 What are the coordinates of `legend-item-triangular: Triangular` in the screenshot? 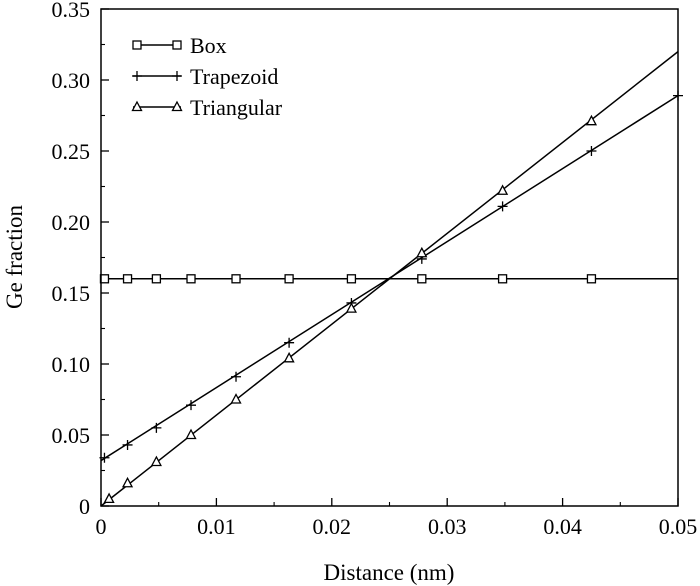 It's located at (207, 107).